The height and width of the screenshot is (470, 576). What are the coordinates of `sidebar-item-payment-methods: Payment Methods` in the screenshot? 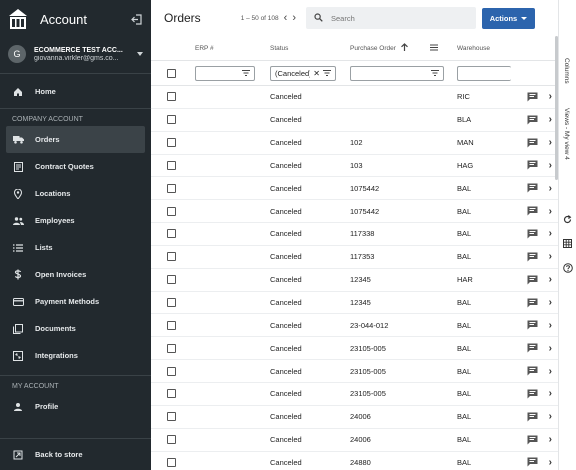 It's located at (75, 301).